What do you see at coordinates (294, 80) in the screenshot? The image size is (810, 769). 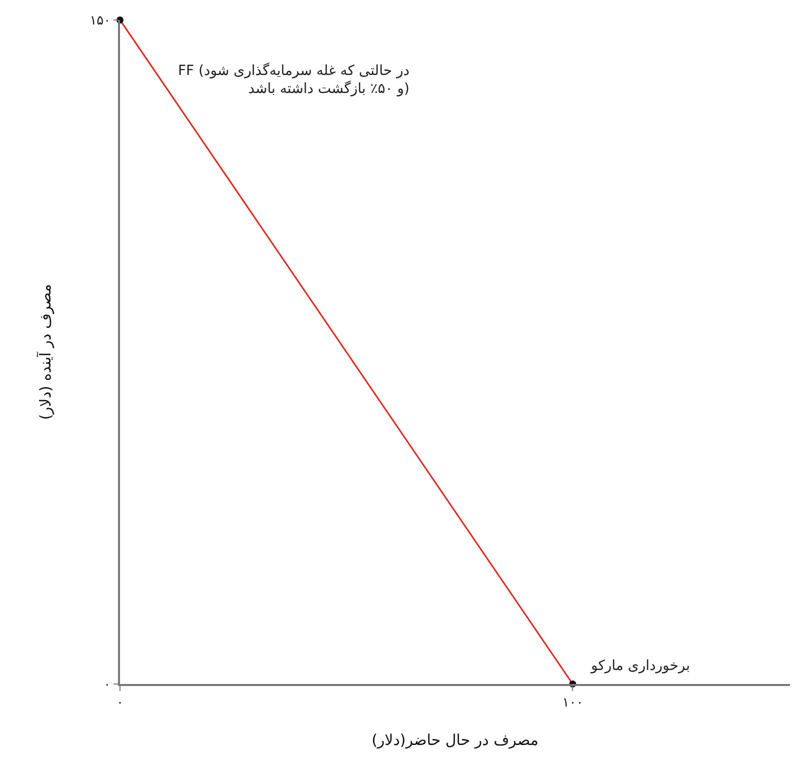 I see `annotation: FF (در حالتی که غله سرمایه‌گذاری شود و ۵۰٪ بازگشت داشته باشد)` at bounding box center [294, 80].